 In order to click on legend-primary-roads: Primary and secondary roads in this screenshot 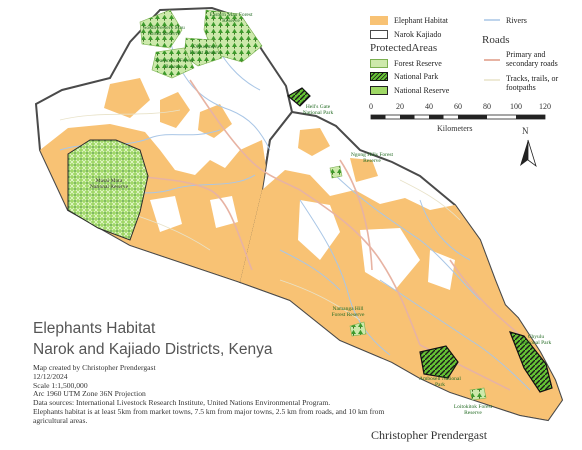, I will do `click(532, 59)`.